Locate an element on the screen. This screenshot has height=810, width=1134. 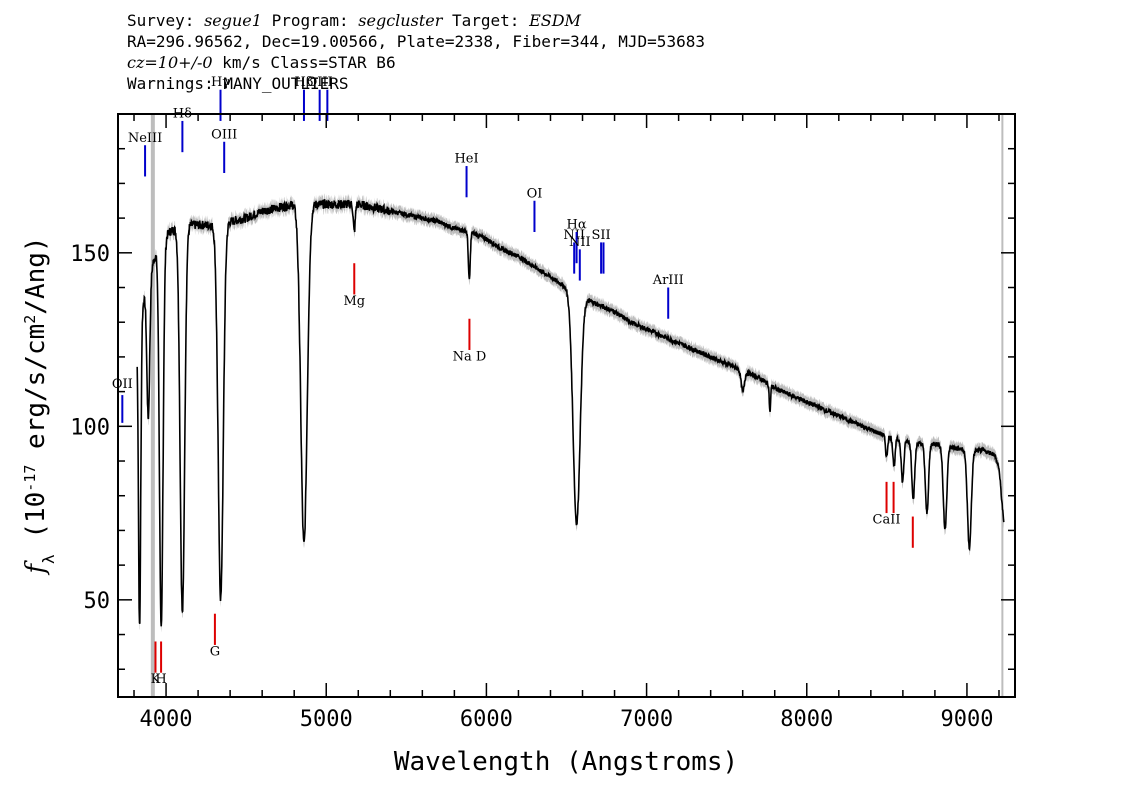
absorption-line-label: H is located at coordinates (160, 679).